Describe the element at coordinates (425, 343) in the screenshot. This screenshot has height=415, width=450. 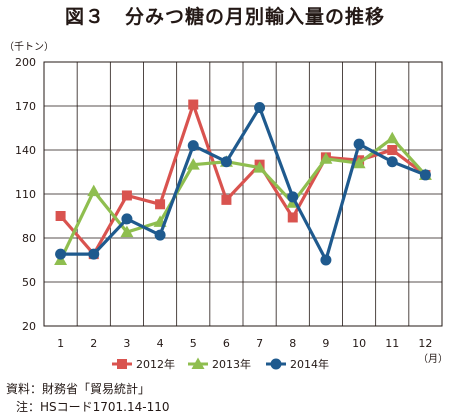
I see `x-tick-label: 12` at that location.